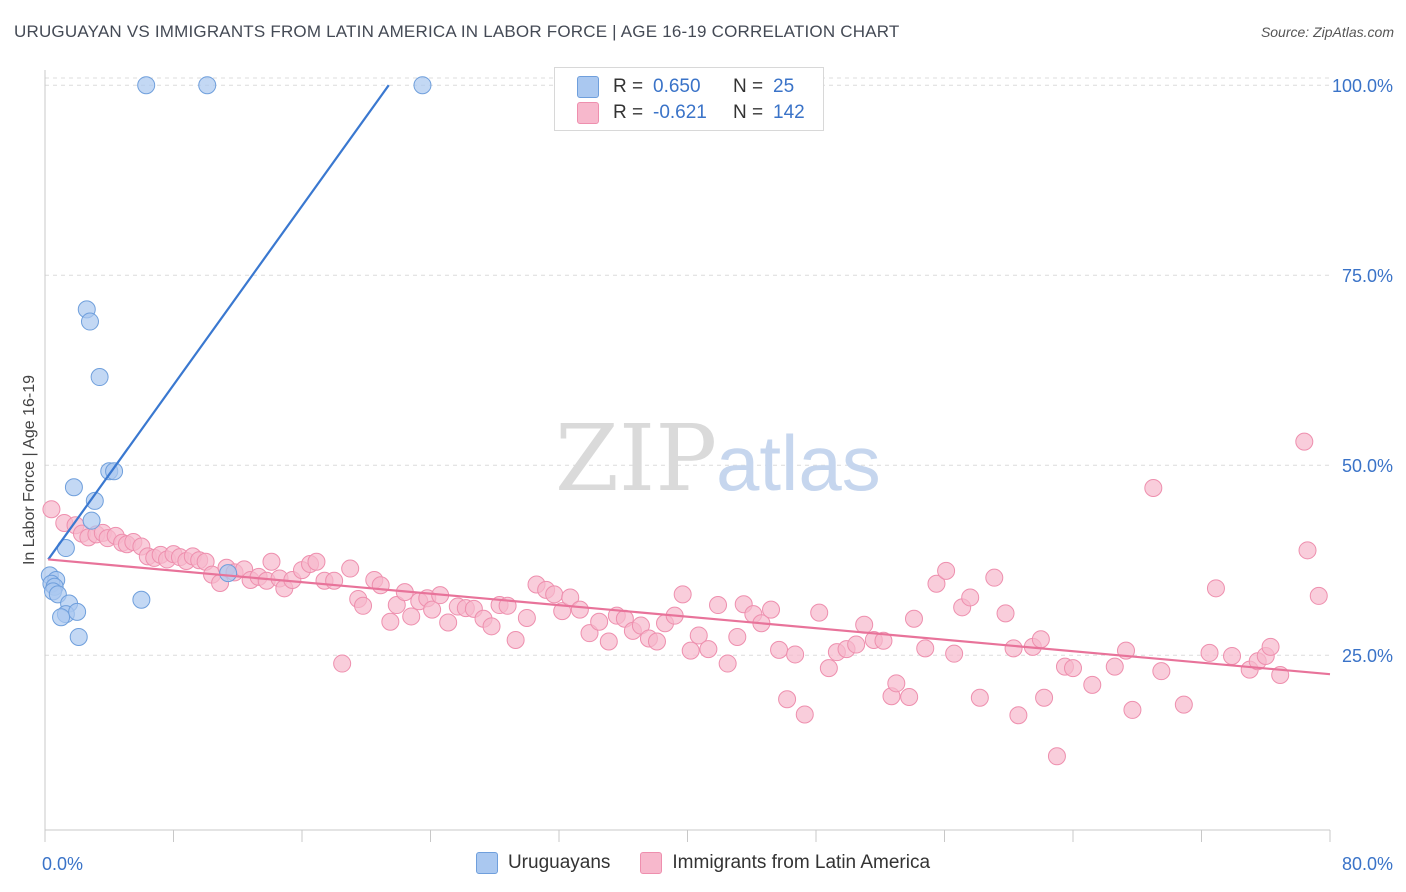  Describe the element at coordinates (559, 862) in the screenshot. I see `legend-label-uruguayans: Uruguayans` at that location.